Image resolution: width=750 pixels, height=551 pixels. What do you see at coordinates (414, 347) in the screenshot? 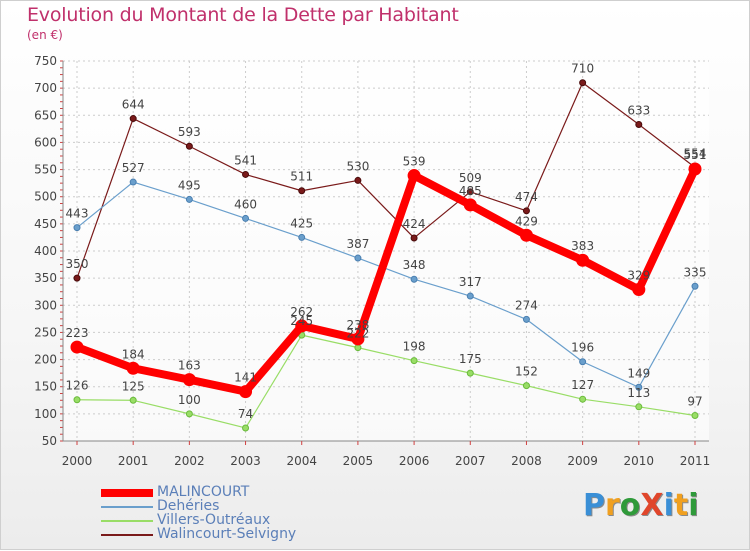
I see `data-label: 198` at bounding box center [414, 347].